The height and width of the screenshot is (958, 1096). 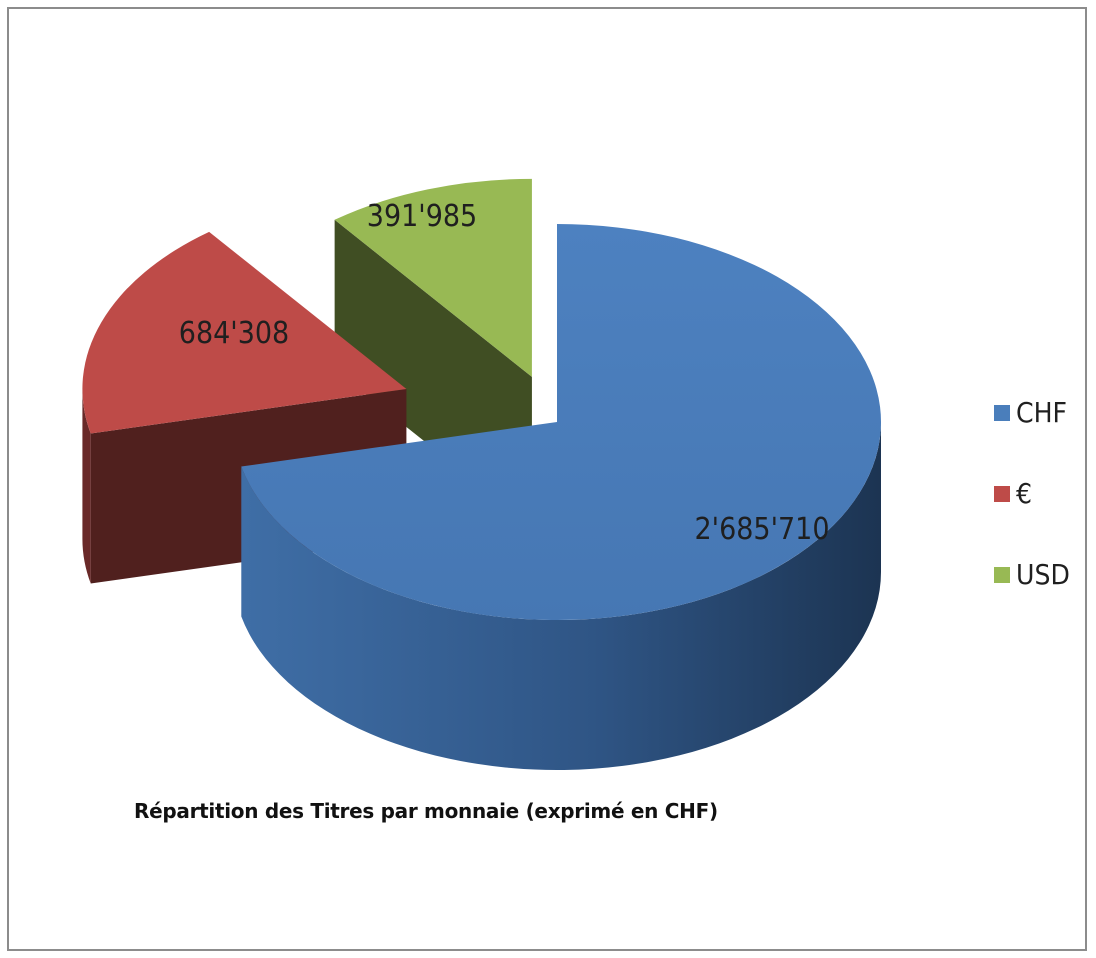 I want to click on legend-swatch-eur, so click(x=1002, y=494).